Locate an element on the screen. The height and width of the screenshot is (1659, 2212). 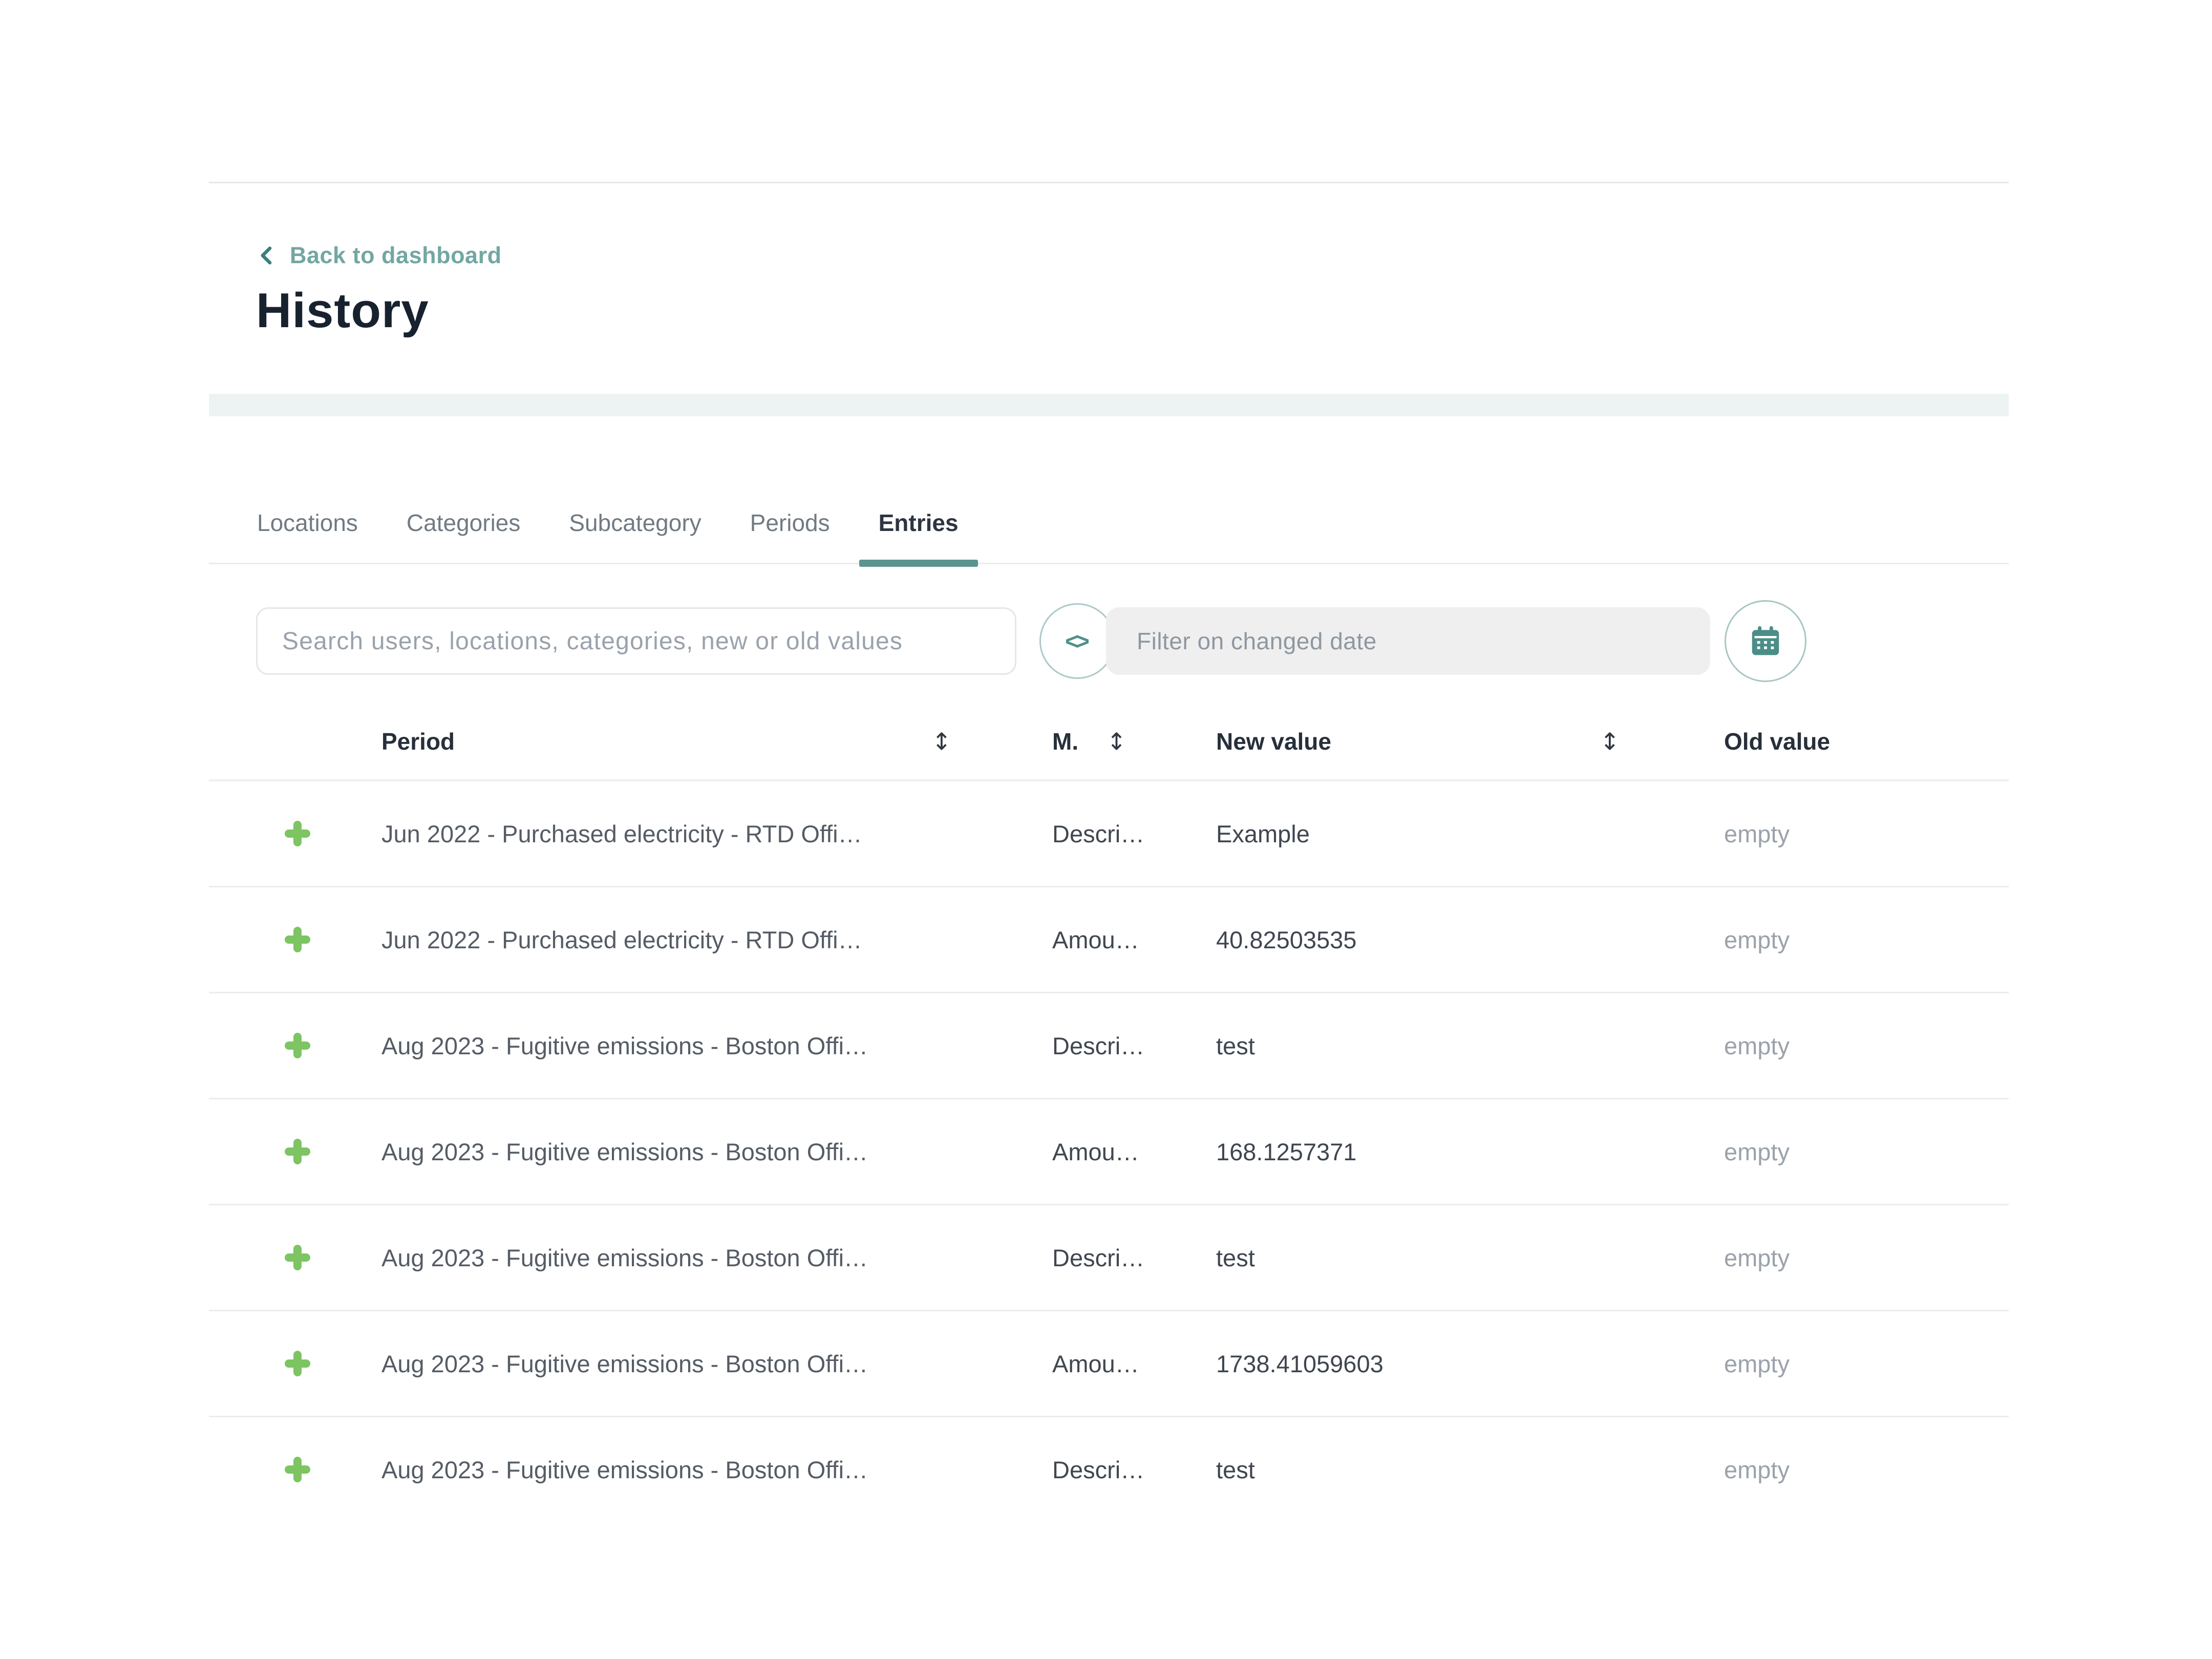
page-title: History is located at coordinates (342, 311).